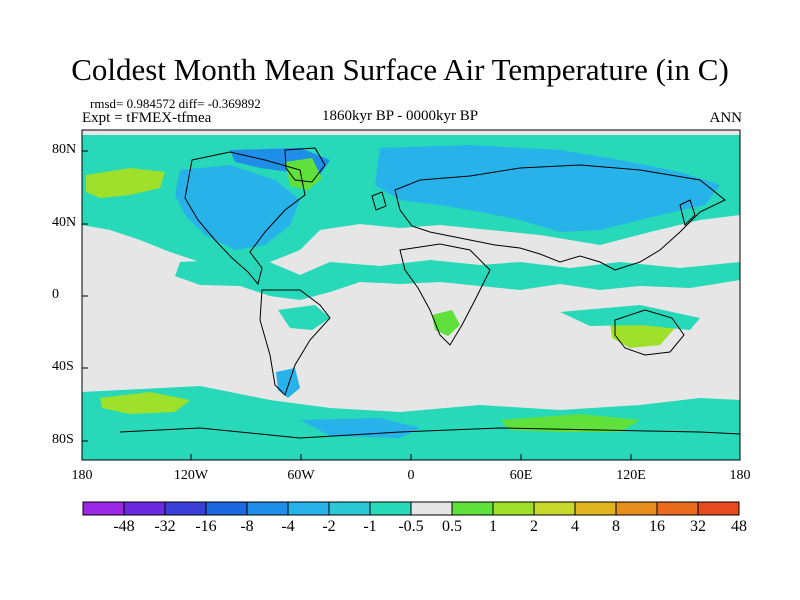 This screenshot has width=800, height=600. Describe the element at coordinates (452, 526) in the screenshot. I see `colorbar-label: 0.5` at that location.